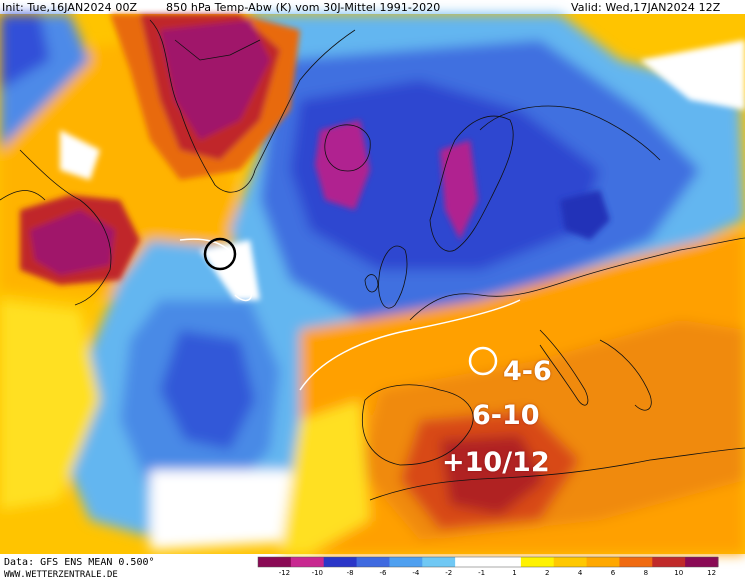 The image size is (745, 585). Describe the element at coordinates (317, 573) in the screenshot. I see `colorbar-tick-label: -10` at that location.